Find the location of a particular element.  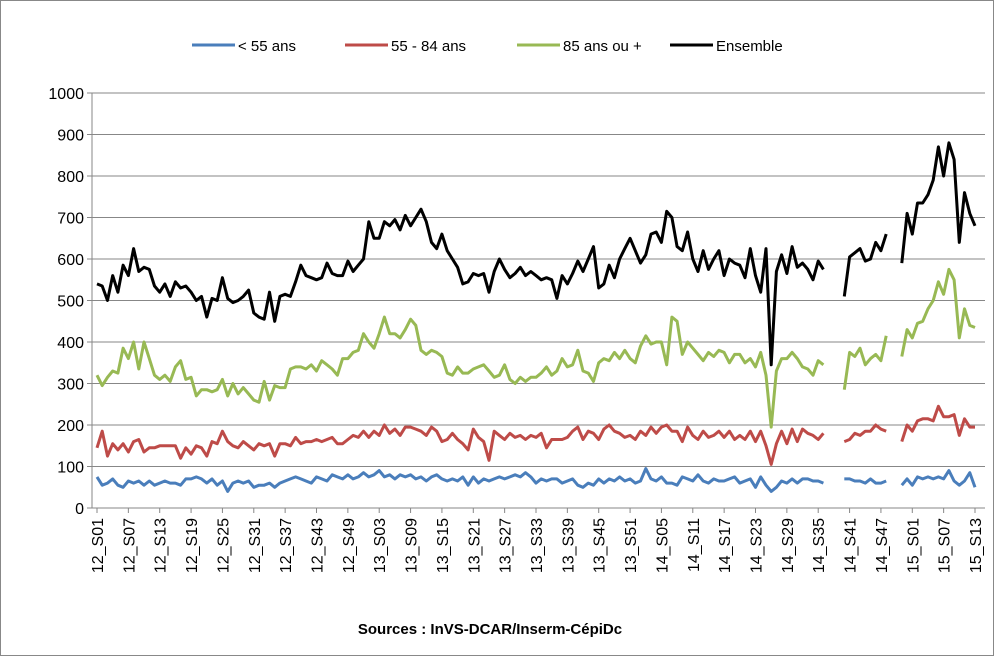

y-tick-label: 300 is located at coordinates (70, 385).